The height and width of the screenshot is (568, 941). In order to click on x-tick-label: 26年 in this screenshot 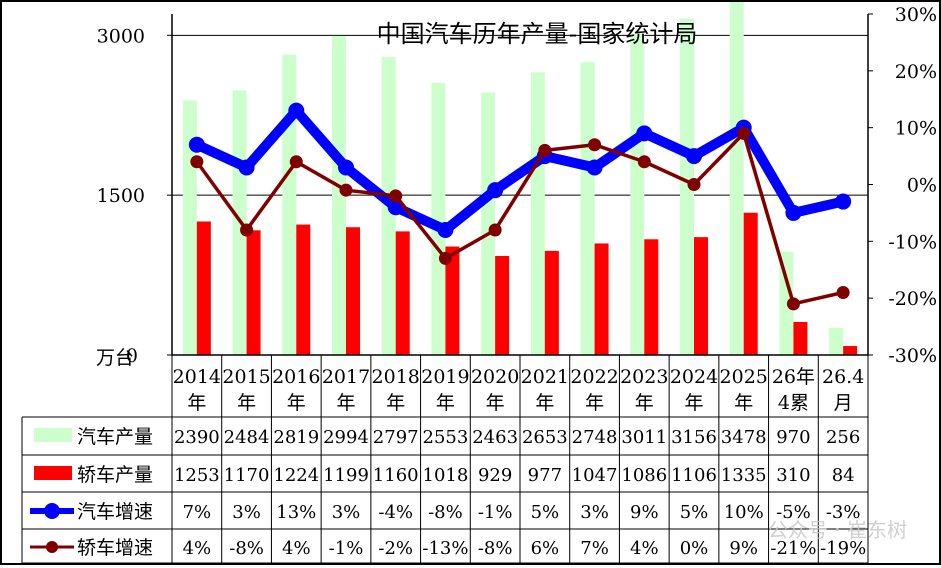, I will do `click(793, 377)`.